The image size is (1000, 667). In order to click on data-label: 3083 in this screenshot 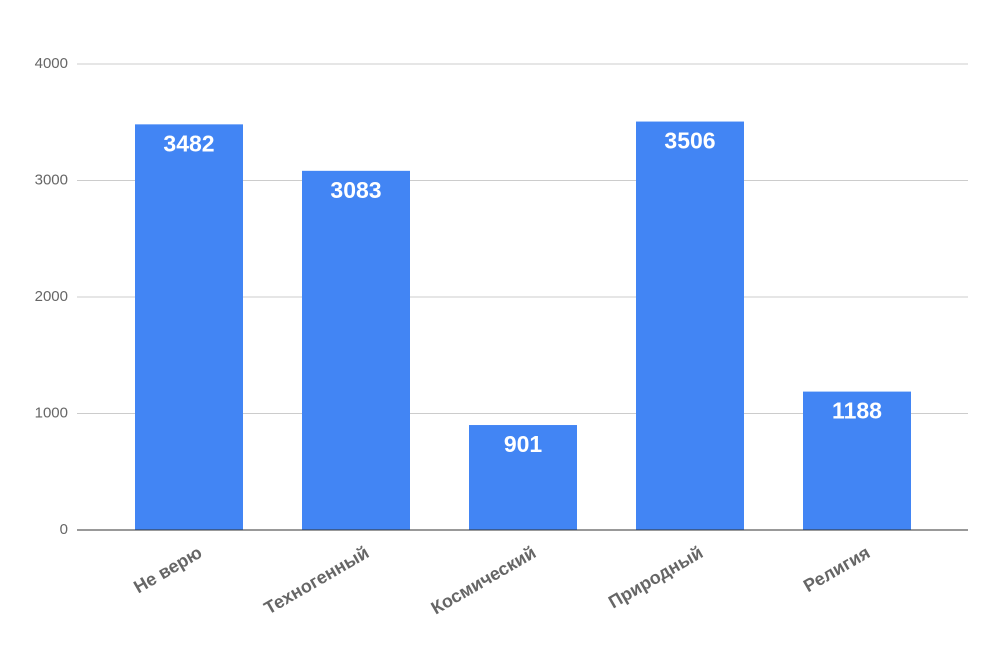, I will do `click(355, 190)`.